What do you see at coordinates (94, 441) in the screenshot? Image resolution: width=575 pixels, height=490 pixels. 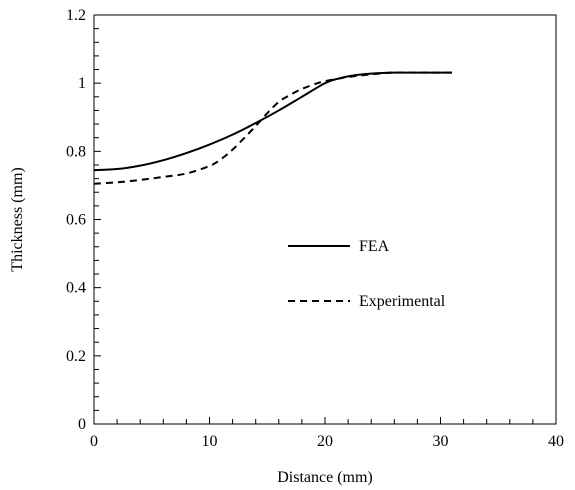 I see `x-tick-label: 0` at bounding box center [94, 441].